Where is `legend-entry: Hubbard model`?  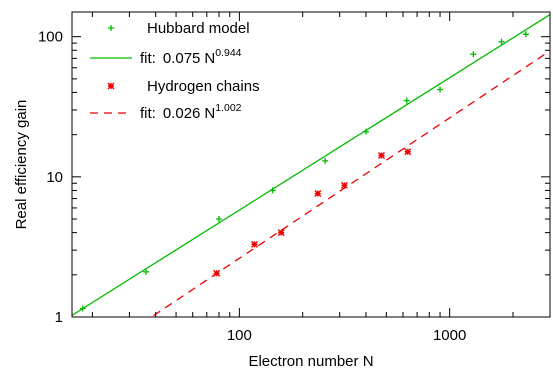
legend-entry: Hubbard model is located at coordinates (179, 28).